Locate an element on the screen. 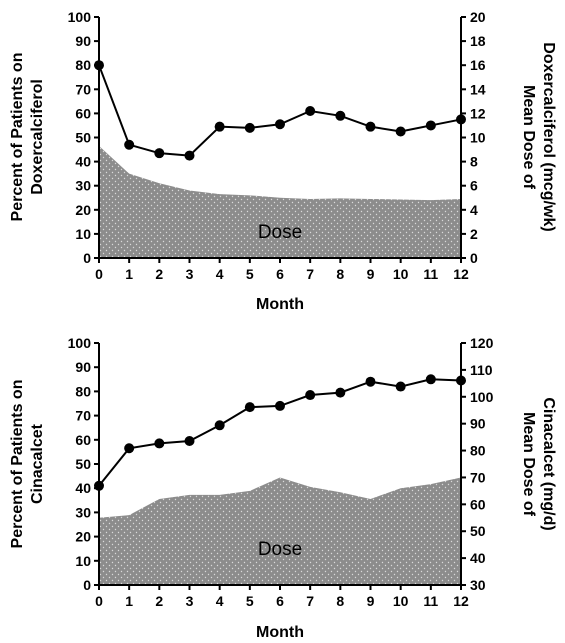  y2-tick-label: 0 is located at coordinates (474, 258).